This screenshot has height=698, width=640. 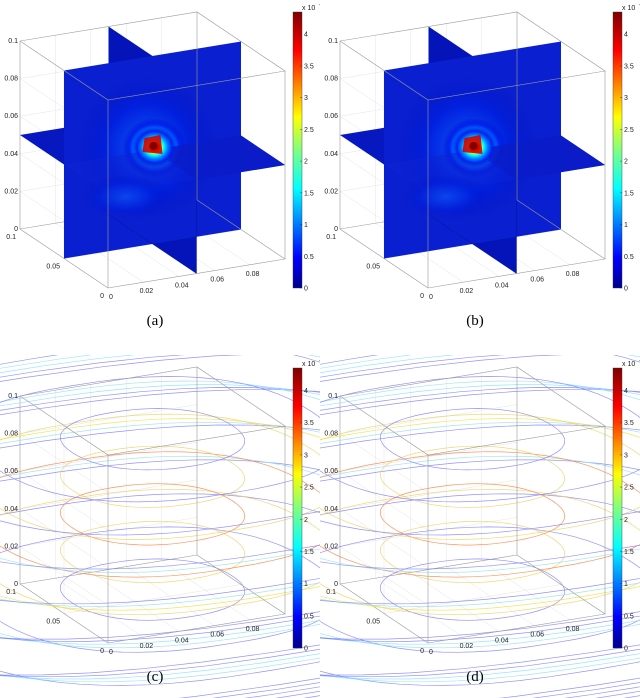 What do you see at coordinates (475, 677) in the screenshot?
I see `caption-d: (d)` at bounding box center [475, 677].